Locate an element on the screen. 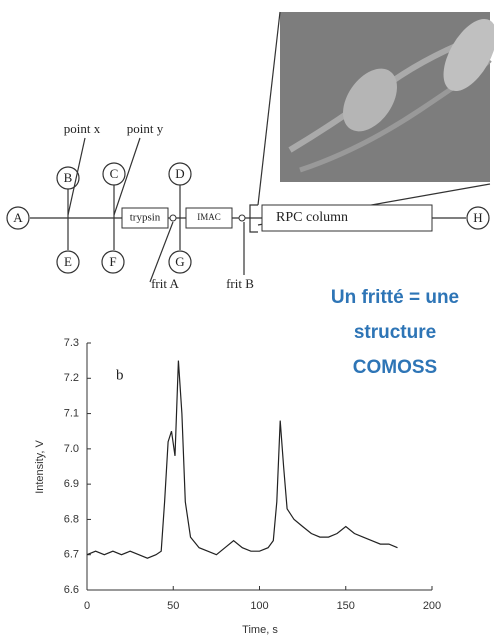  node-label: E is located at coordinates (68, 261).